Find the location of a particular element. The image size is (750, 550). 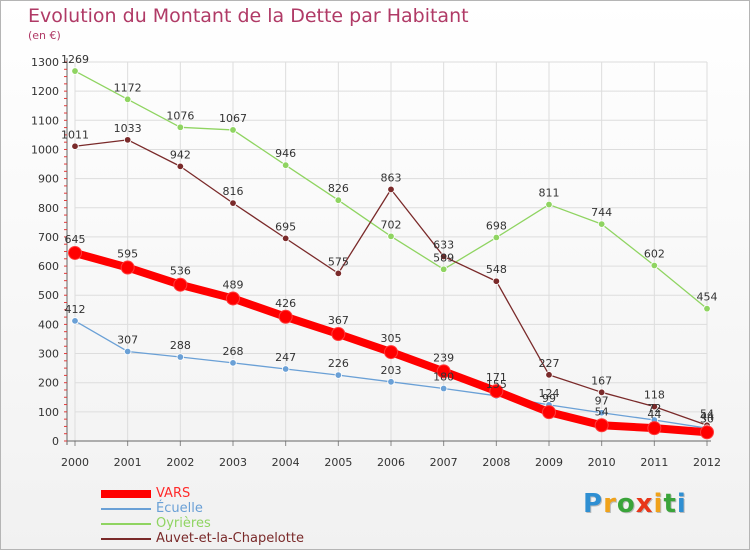

x-tick-label: 2004 is located at coordinates (286, 462).